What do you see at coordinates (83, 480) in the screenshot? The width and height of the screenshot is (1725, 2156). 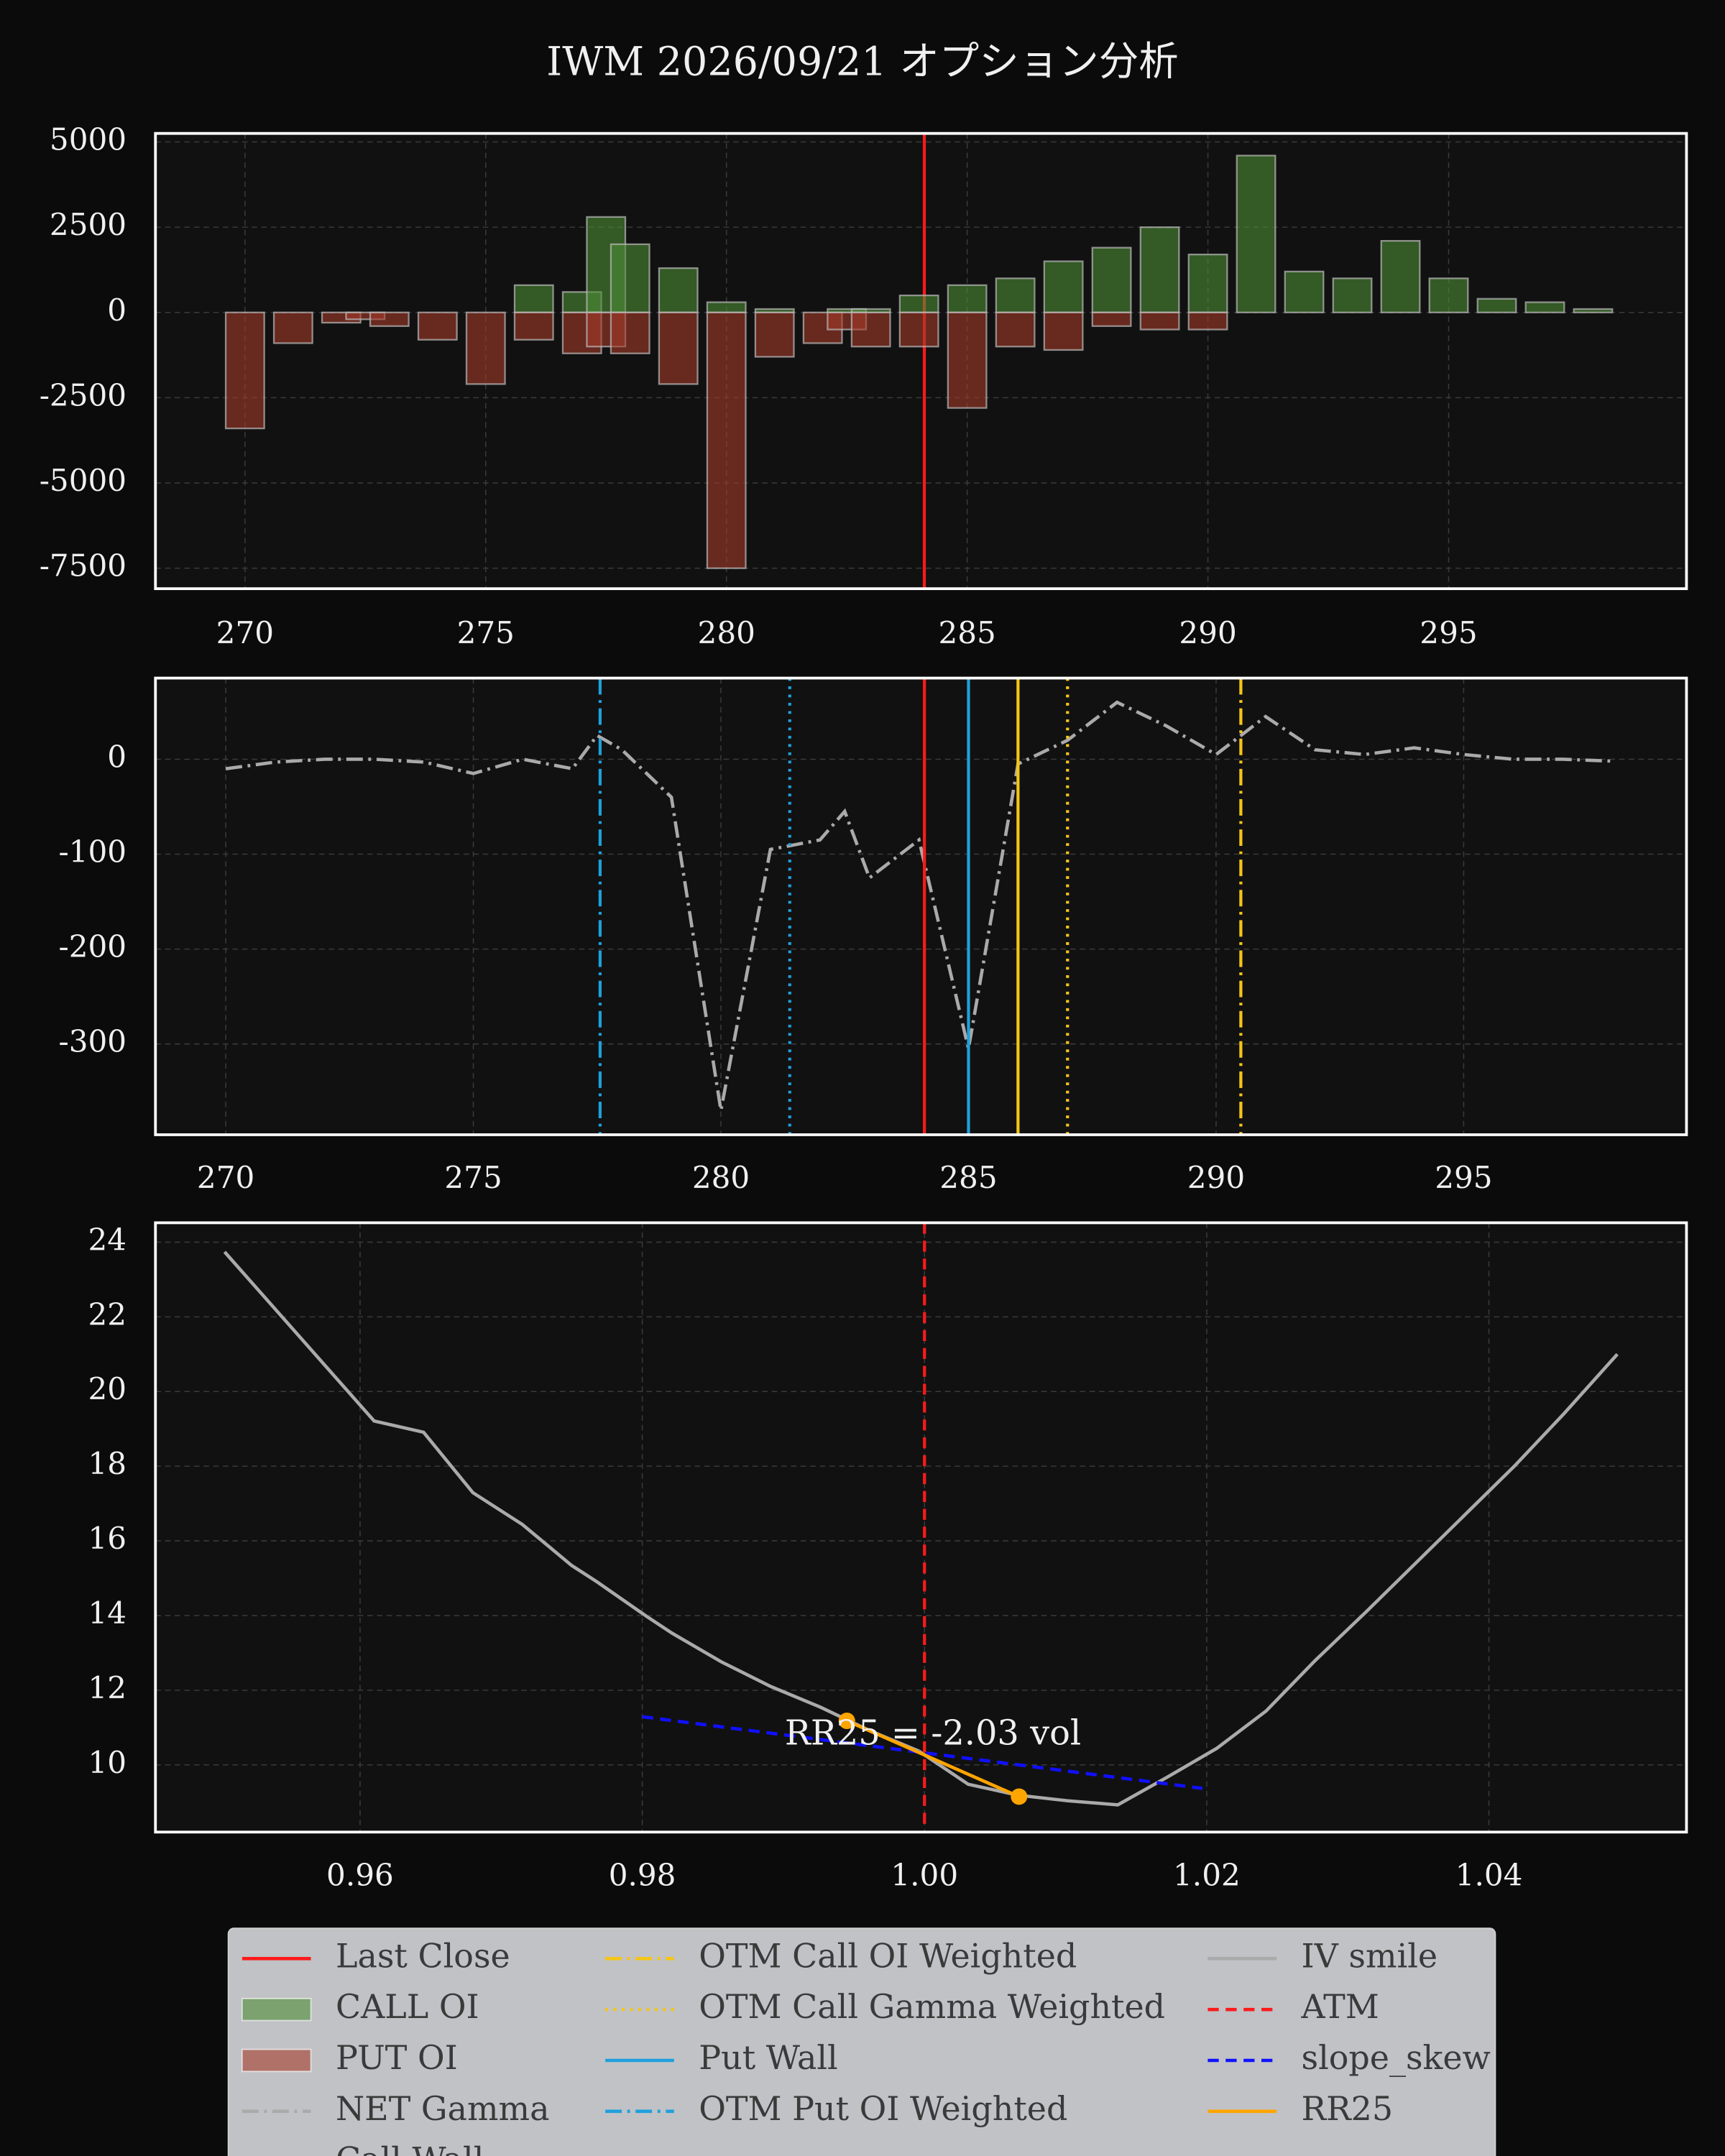 I see `y-tick-label: -5000` at bounding box center [83, 480].